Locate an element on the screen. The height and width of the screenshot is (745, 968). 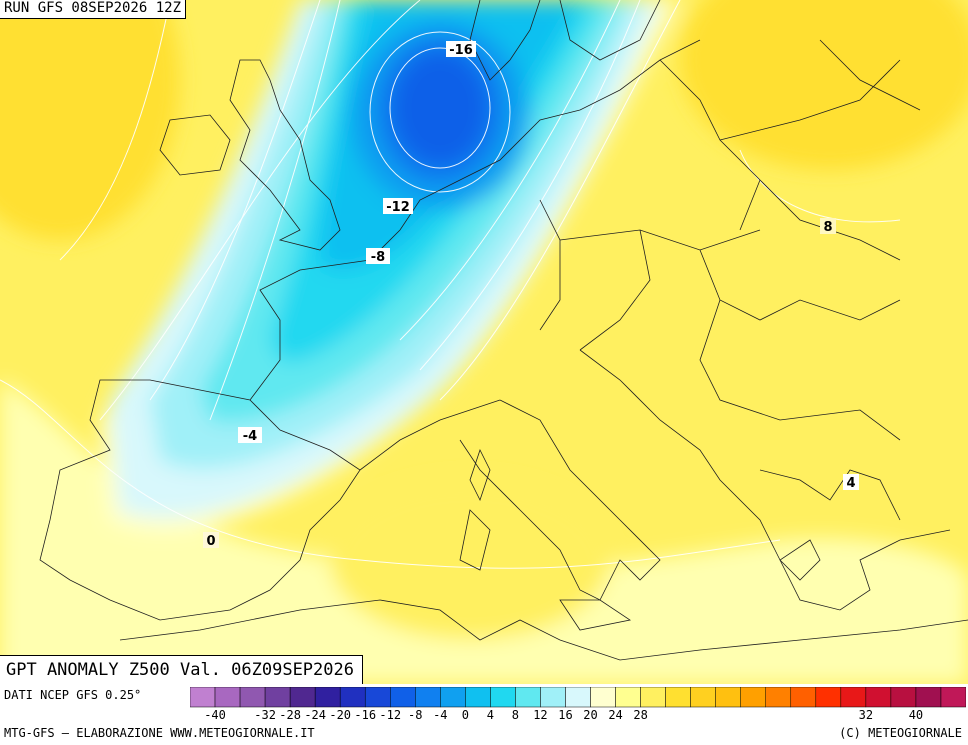
contour-label-zero: 0 is located at coordinates (210, 541).